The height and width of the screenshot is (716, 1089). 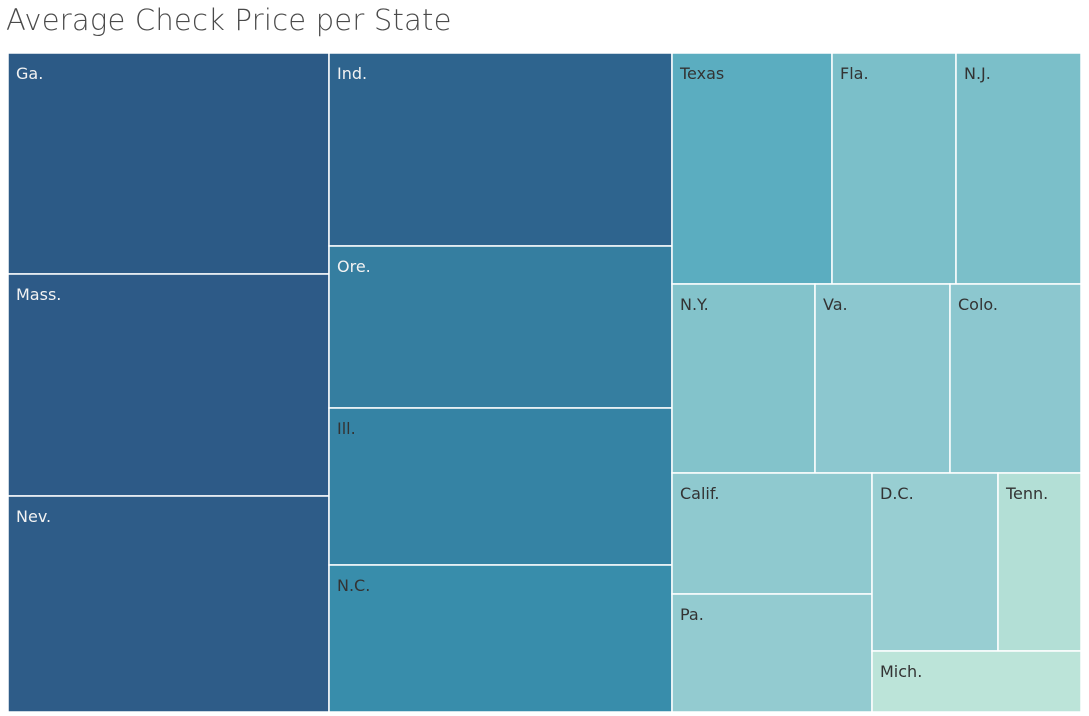 I want to click on treemap-label-va: Va., so click(x=835, y=304).